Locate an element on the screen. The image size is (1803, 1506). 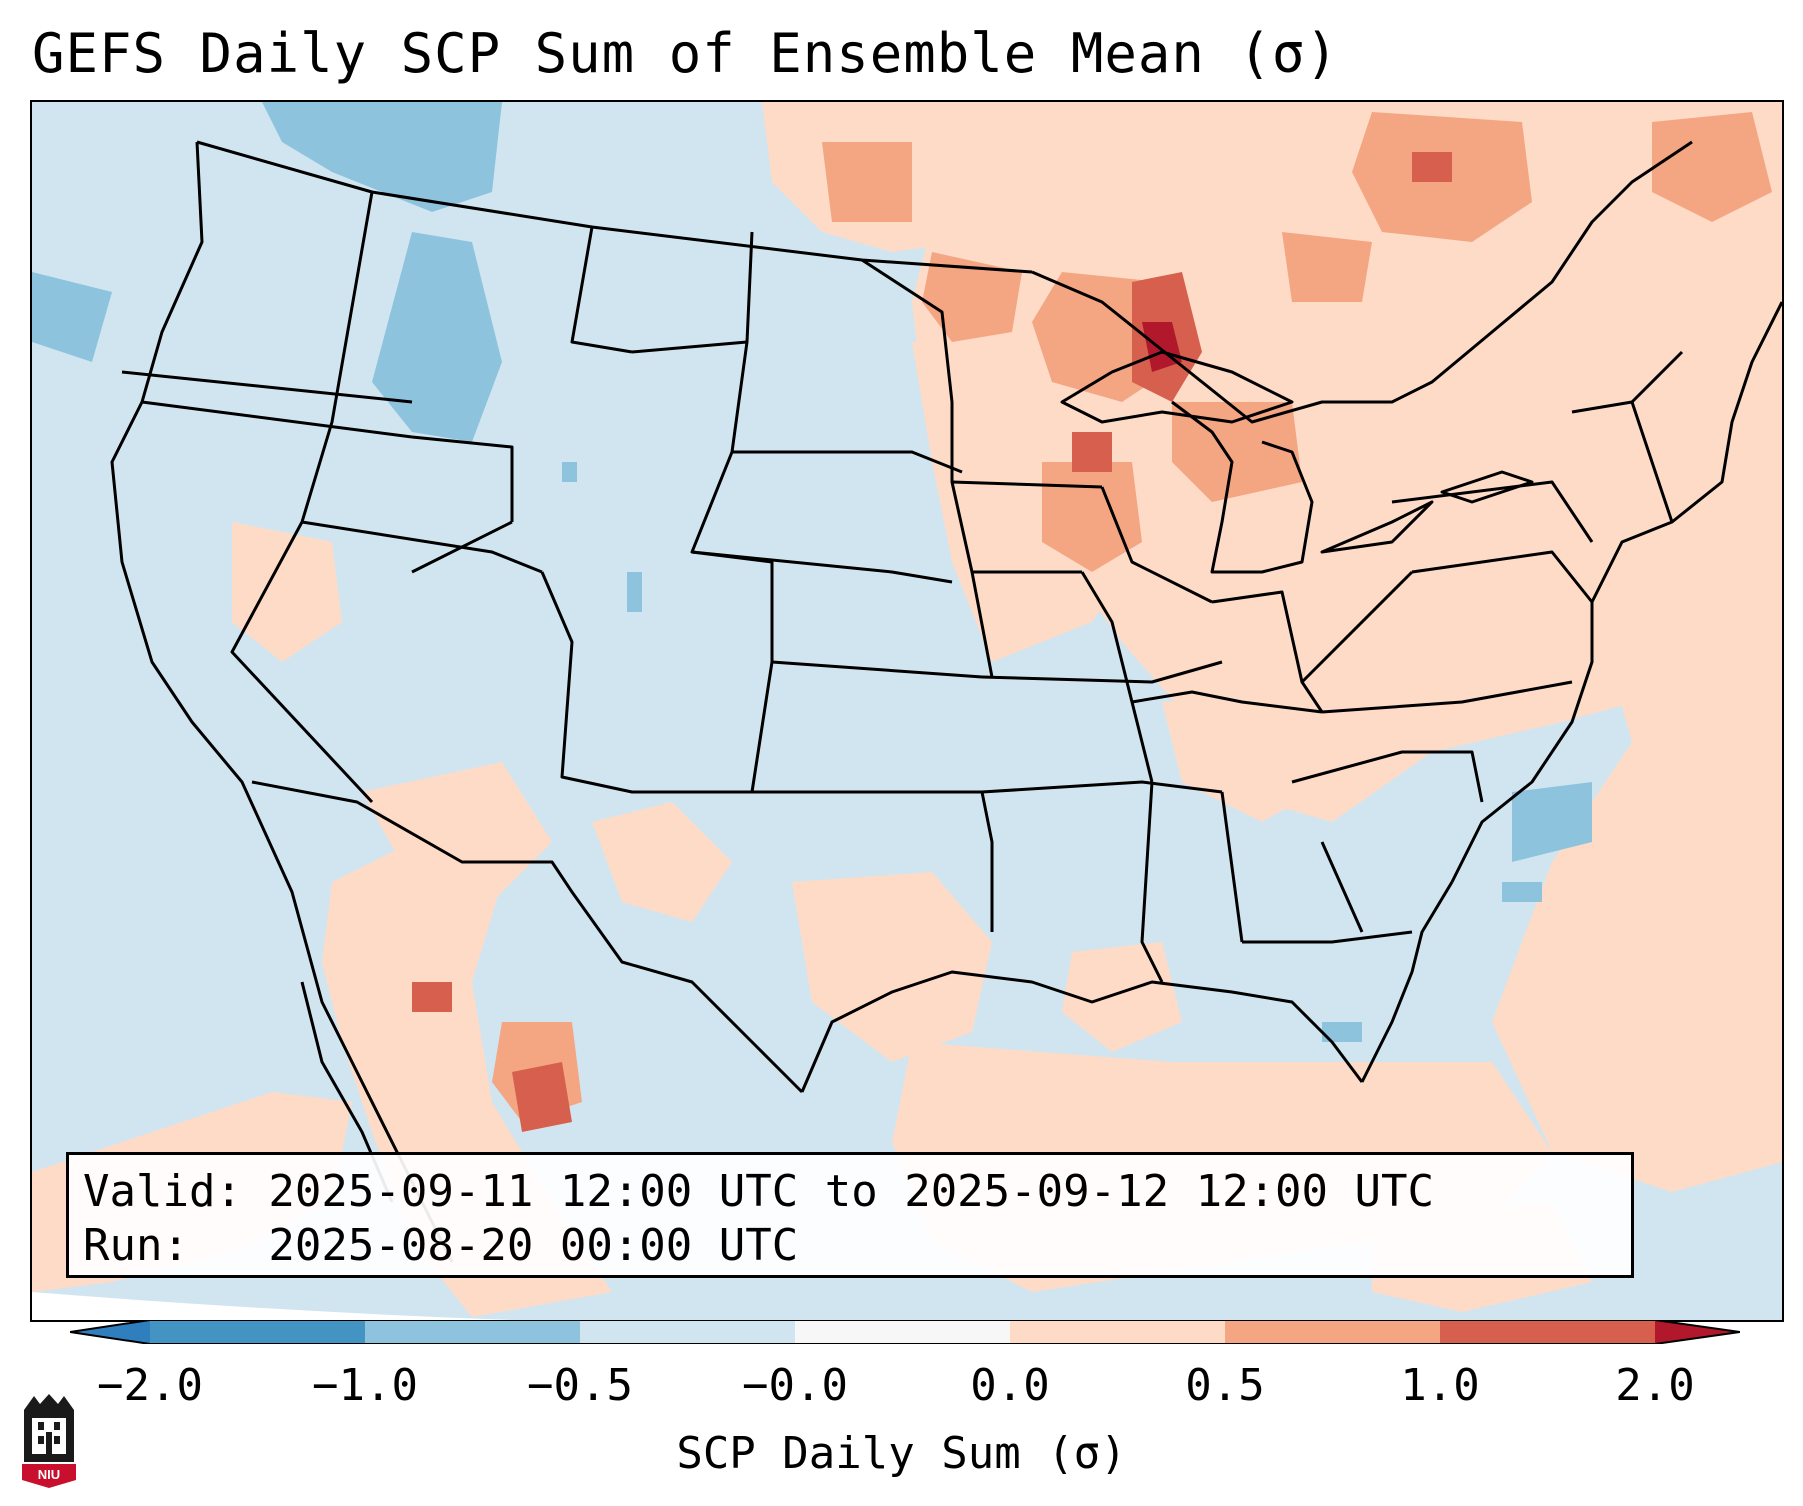
colorbar-tick: 0.5 is located at coordinates (1225, 1385).